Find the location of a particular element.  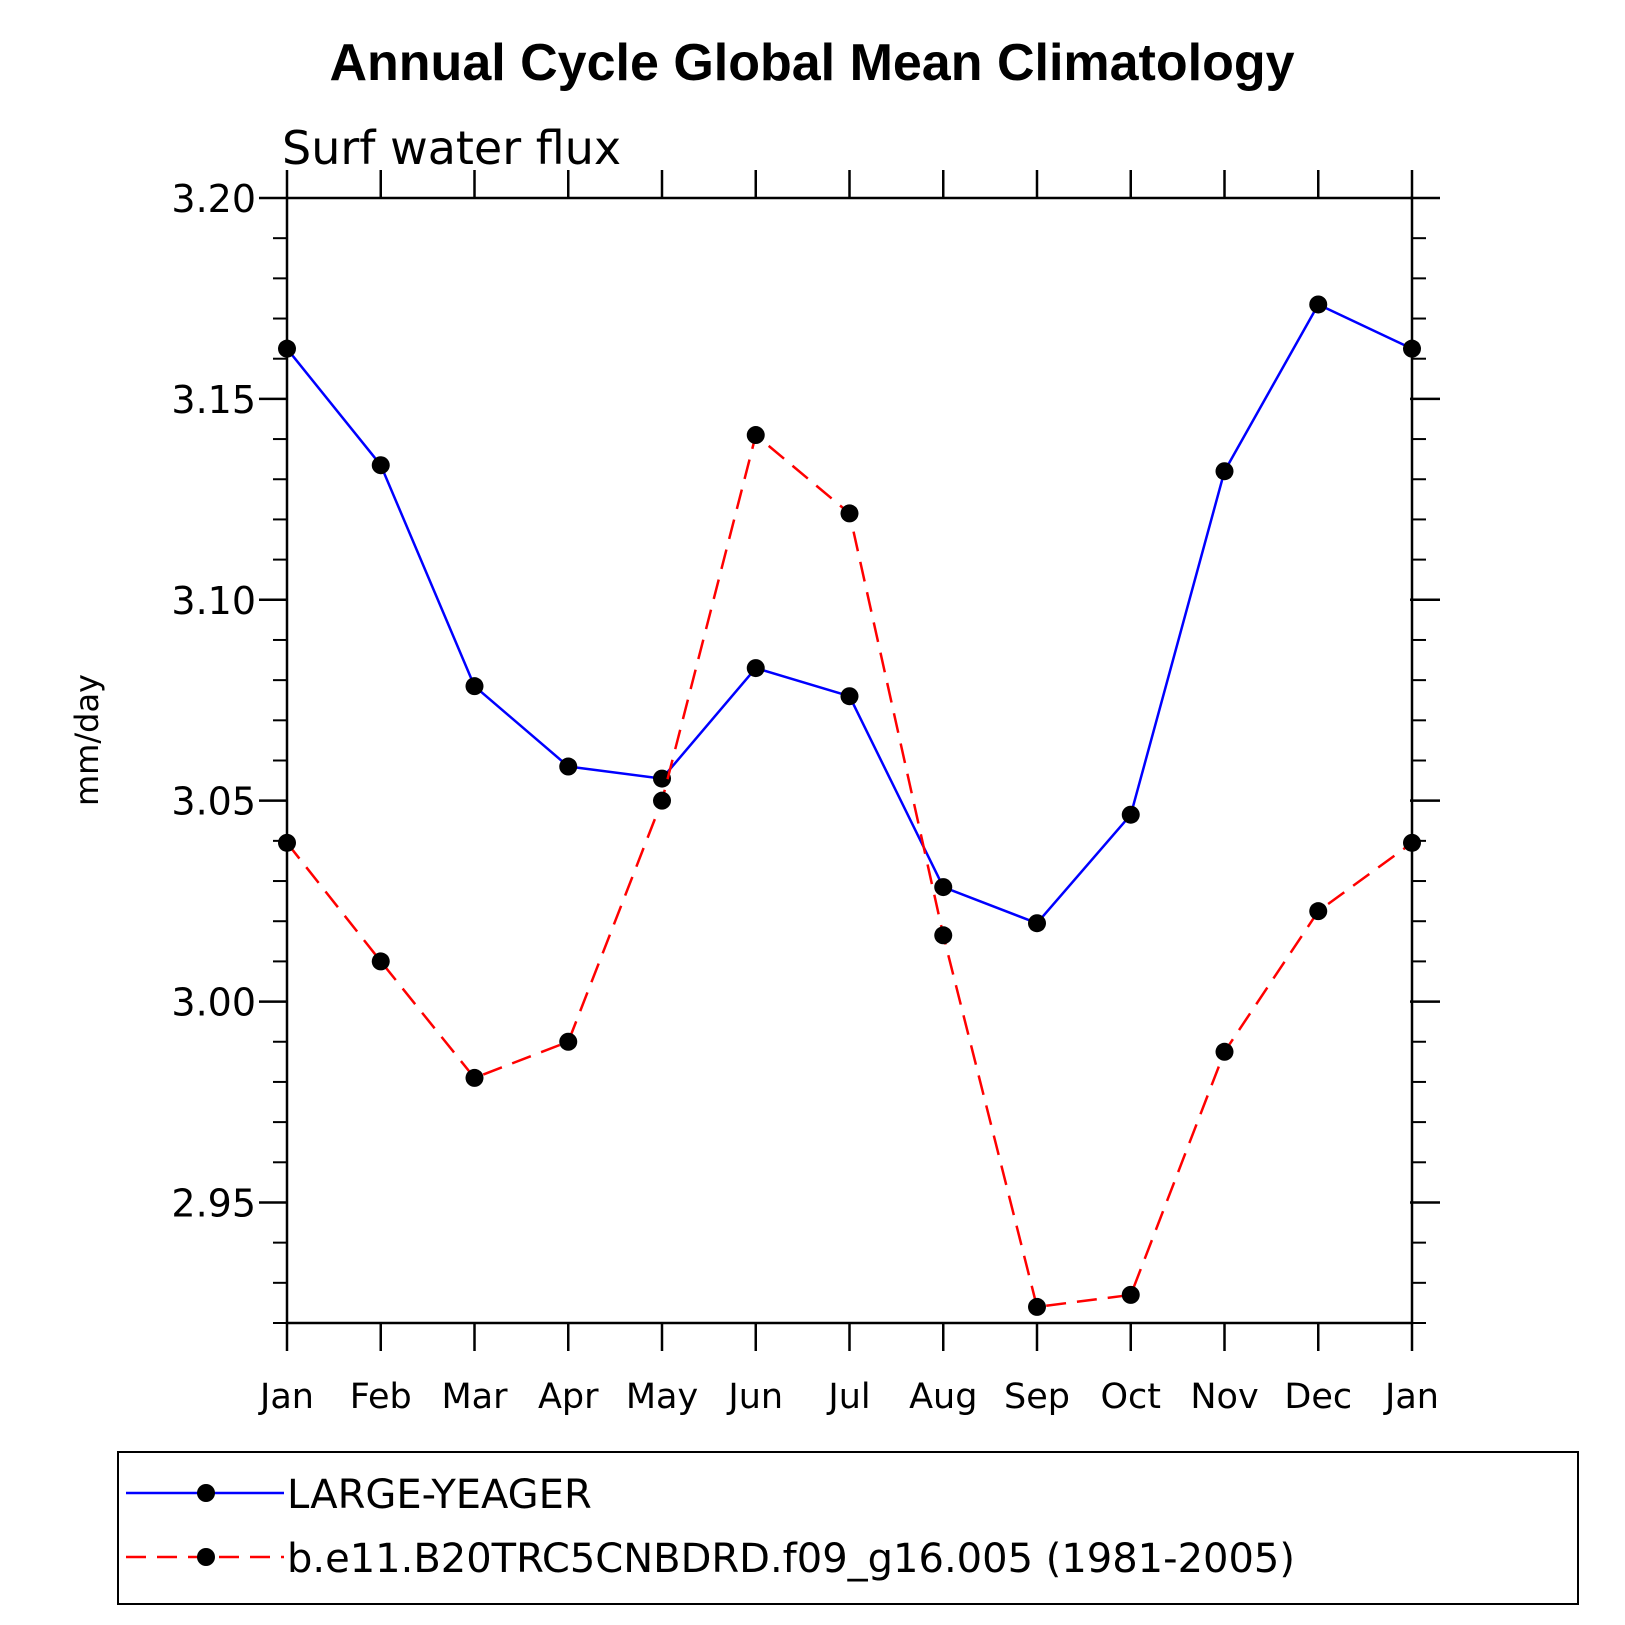

x-tick-label: May is located at coordinates (662, 1397).